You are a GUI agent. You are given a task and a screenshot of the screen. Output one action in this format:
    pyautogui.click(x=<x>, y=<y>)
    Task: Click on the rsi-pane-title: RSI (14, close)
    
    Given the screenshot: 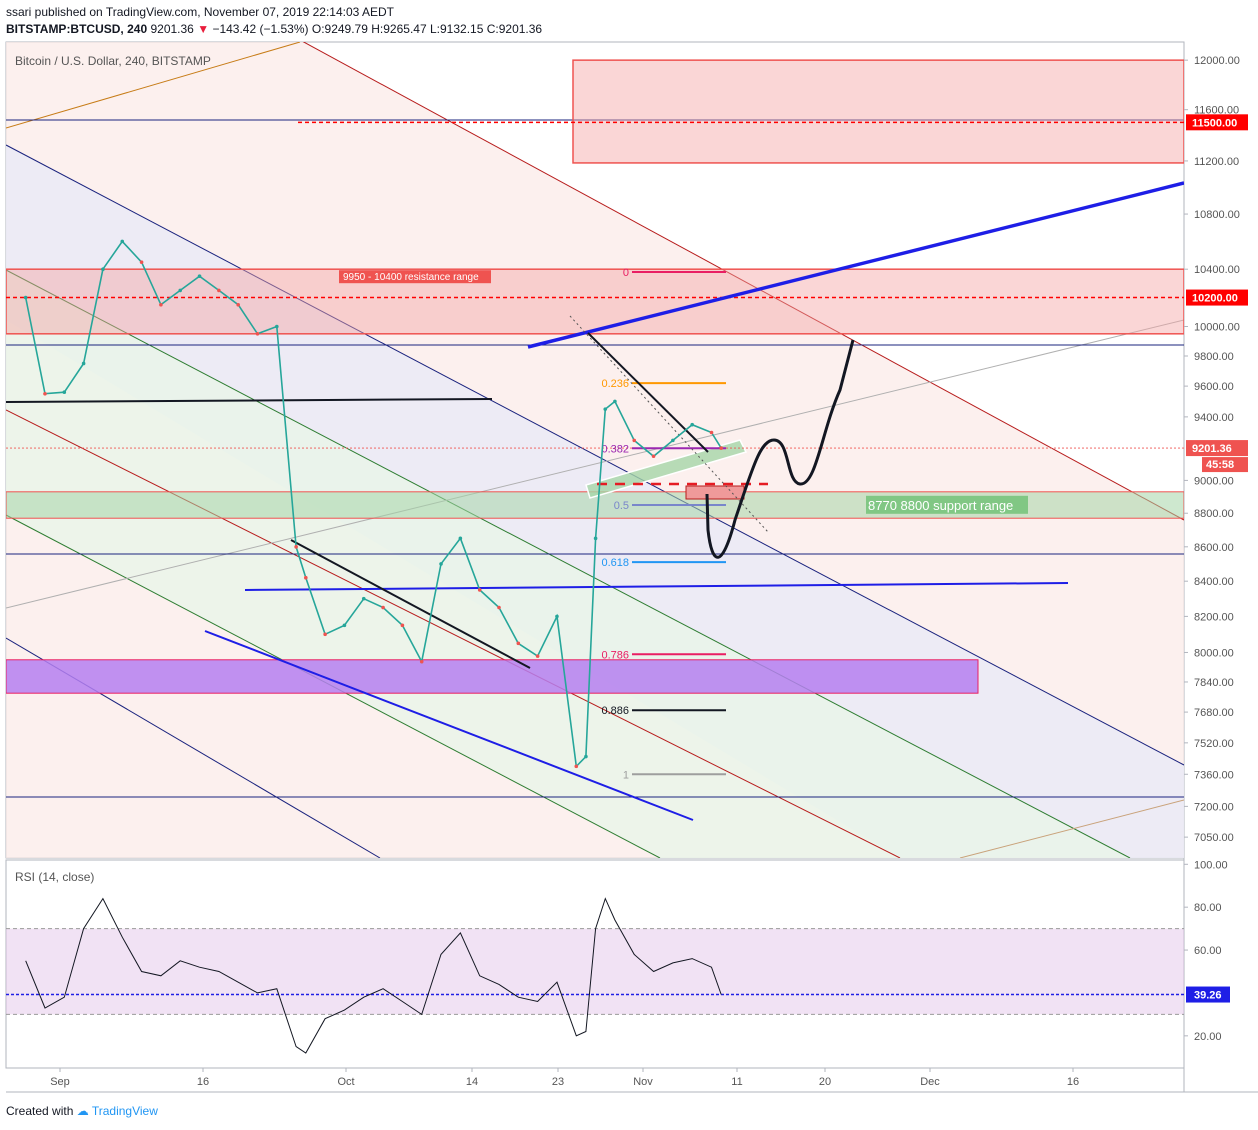 What is the action you would take?
    pyautogui.click(x=54, y=877)
    